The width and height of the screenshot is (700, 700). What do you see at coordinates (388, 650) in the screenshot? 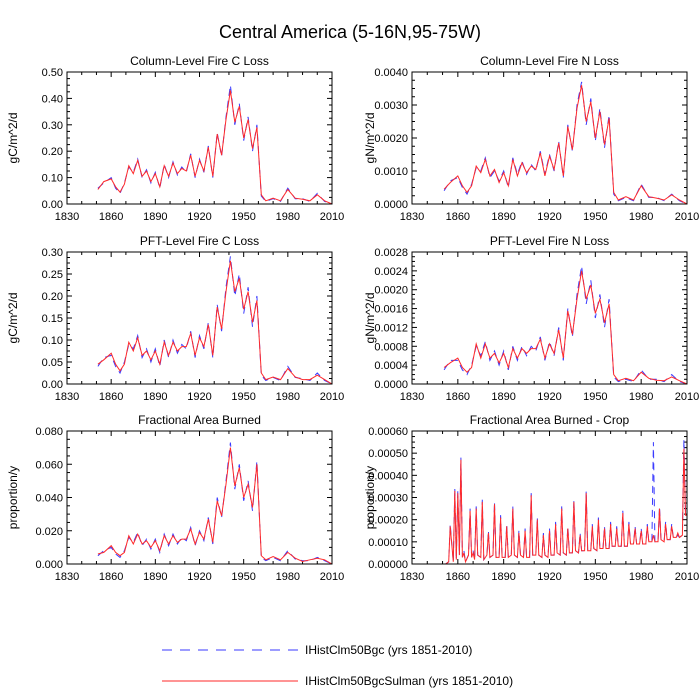
I see `legend-label-bgc: IHistClm50Bgc (yrs 1851-2010)` at bounding box center [388, 650].